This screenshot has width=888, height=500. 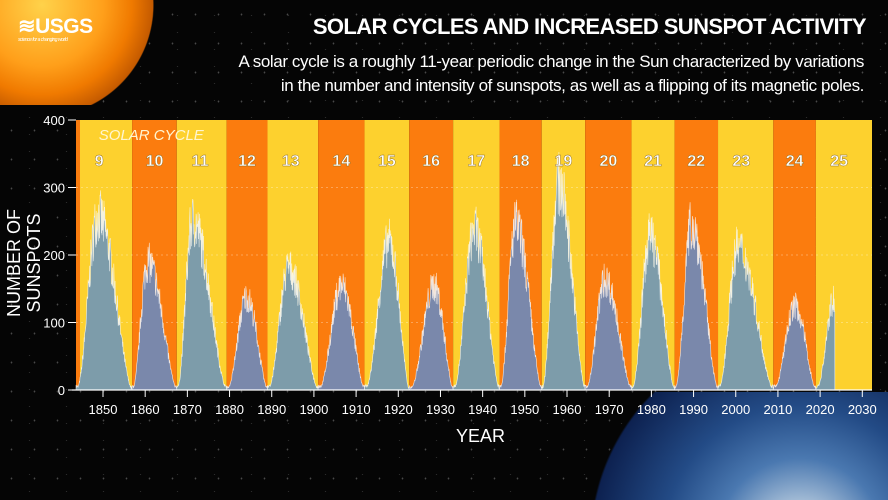 What do you see at coordinates (820, 409) in the screenshot?
I see `x-tick-label: 2020` at bounding box center [820, 409].